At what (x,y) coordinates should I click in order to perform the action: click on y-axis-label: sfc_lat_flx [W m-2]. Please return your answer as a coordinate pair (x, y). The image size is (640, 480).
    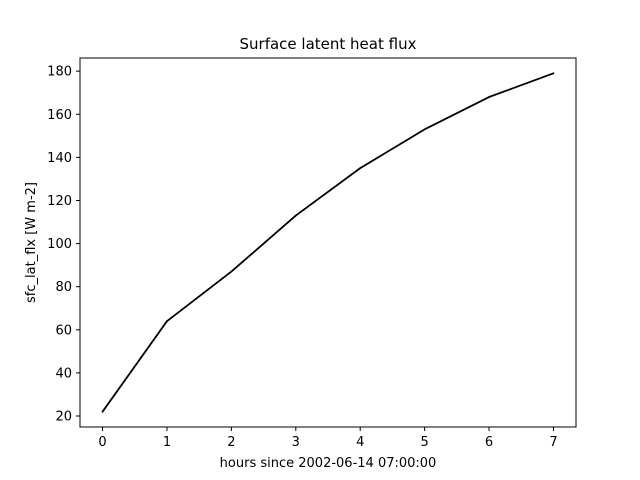
    Looking at the image, I should click on (31, 242).